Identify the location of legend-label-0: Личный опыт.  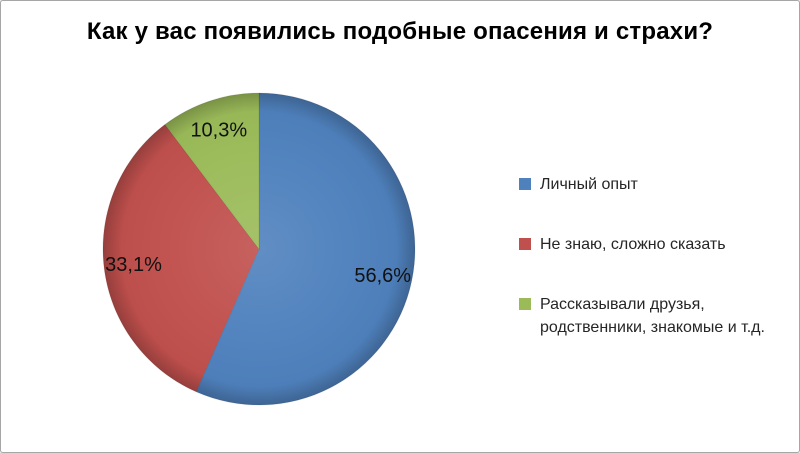
(589, 184).